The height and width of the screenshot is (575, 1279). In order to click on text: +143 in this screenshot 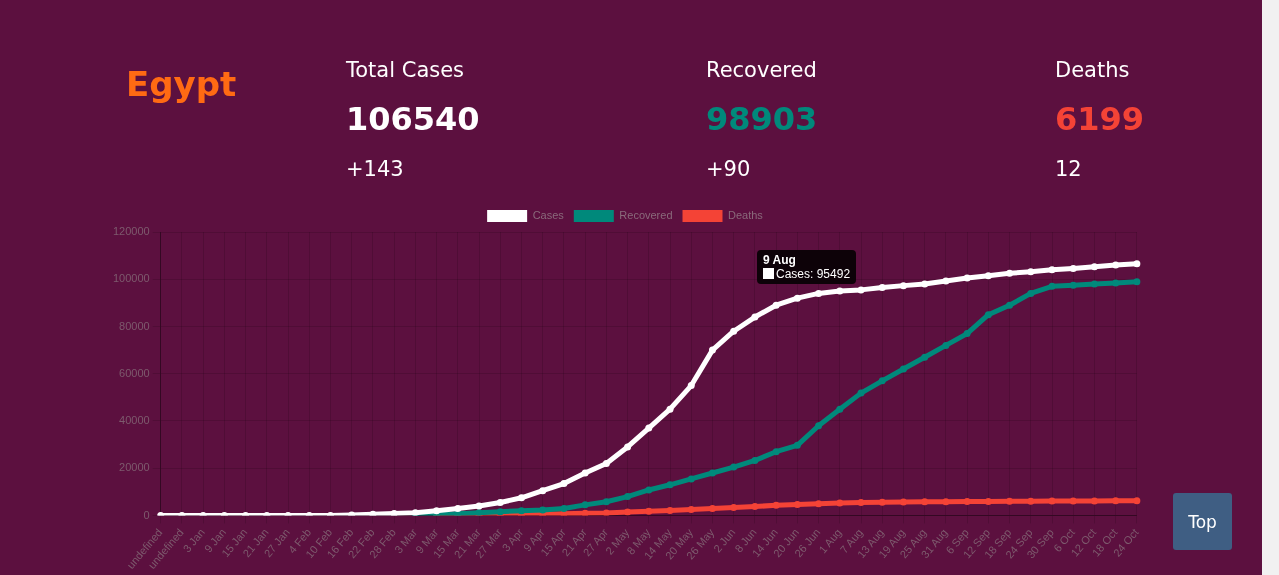, I will do `click(375, 169)`.